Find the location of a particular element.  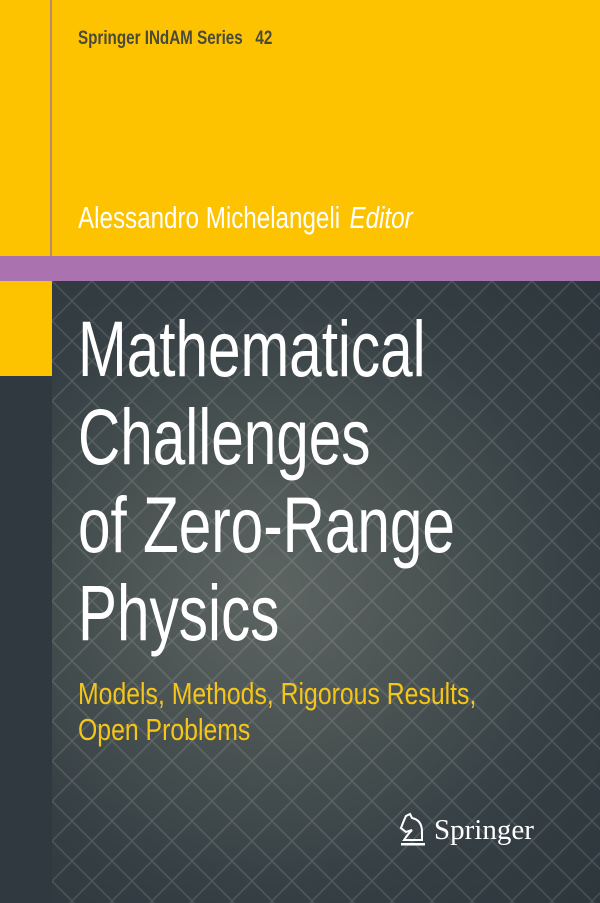

publisher-name: Springer is located at coordinates (484, 829).